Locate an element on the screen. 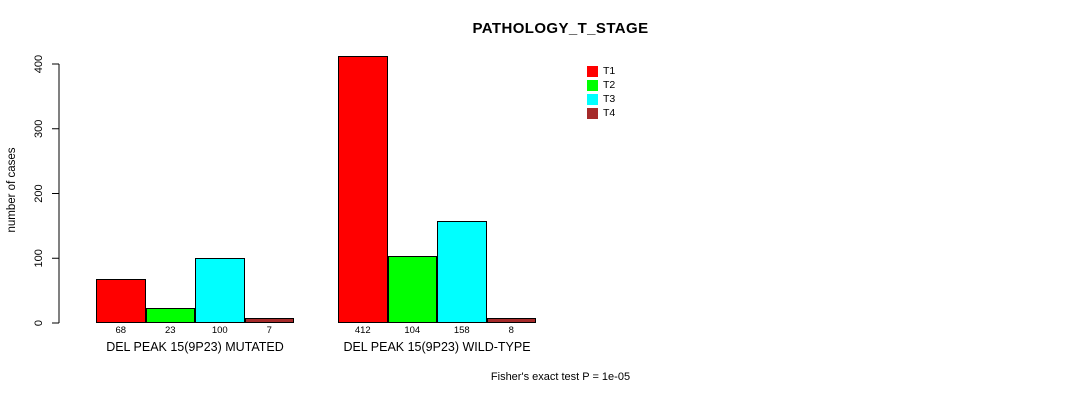  bar-t1-group2 is located at coordinates (363, 189).